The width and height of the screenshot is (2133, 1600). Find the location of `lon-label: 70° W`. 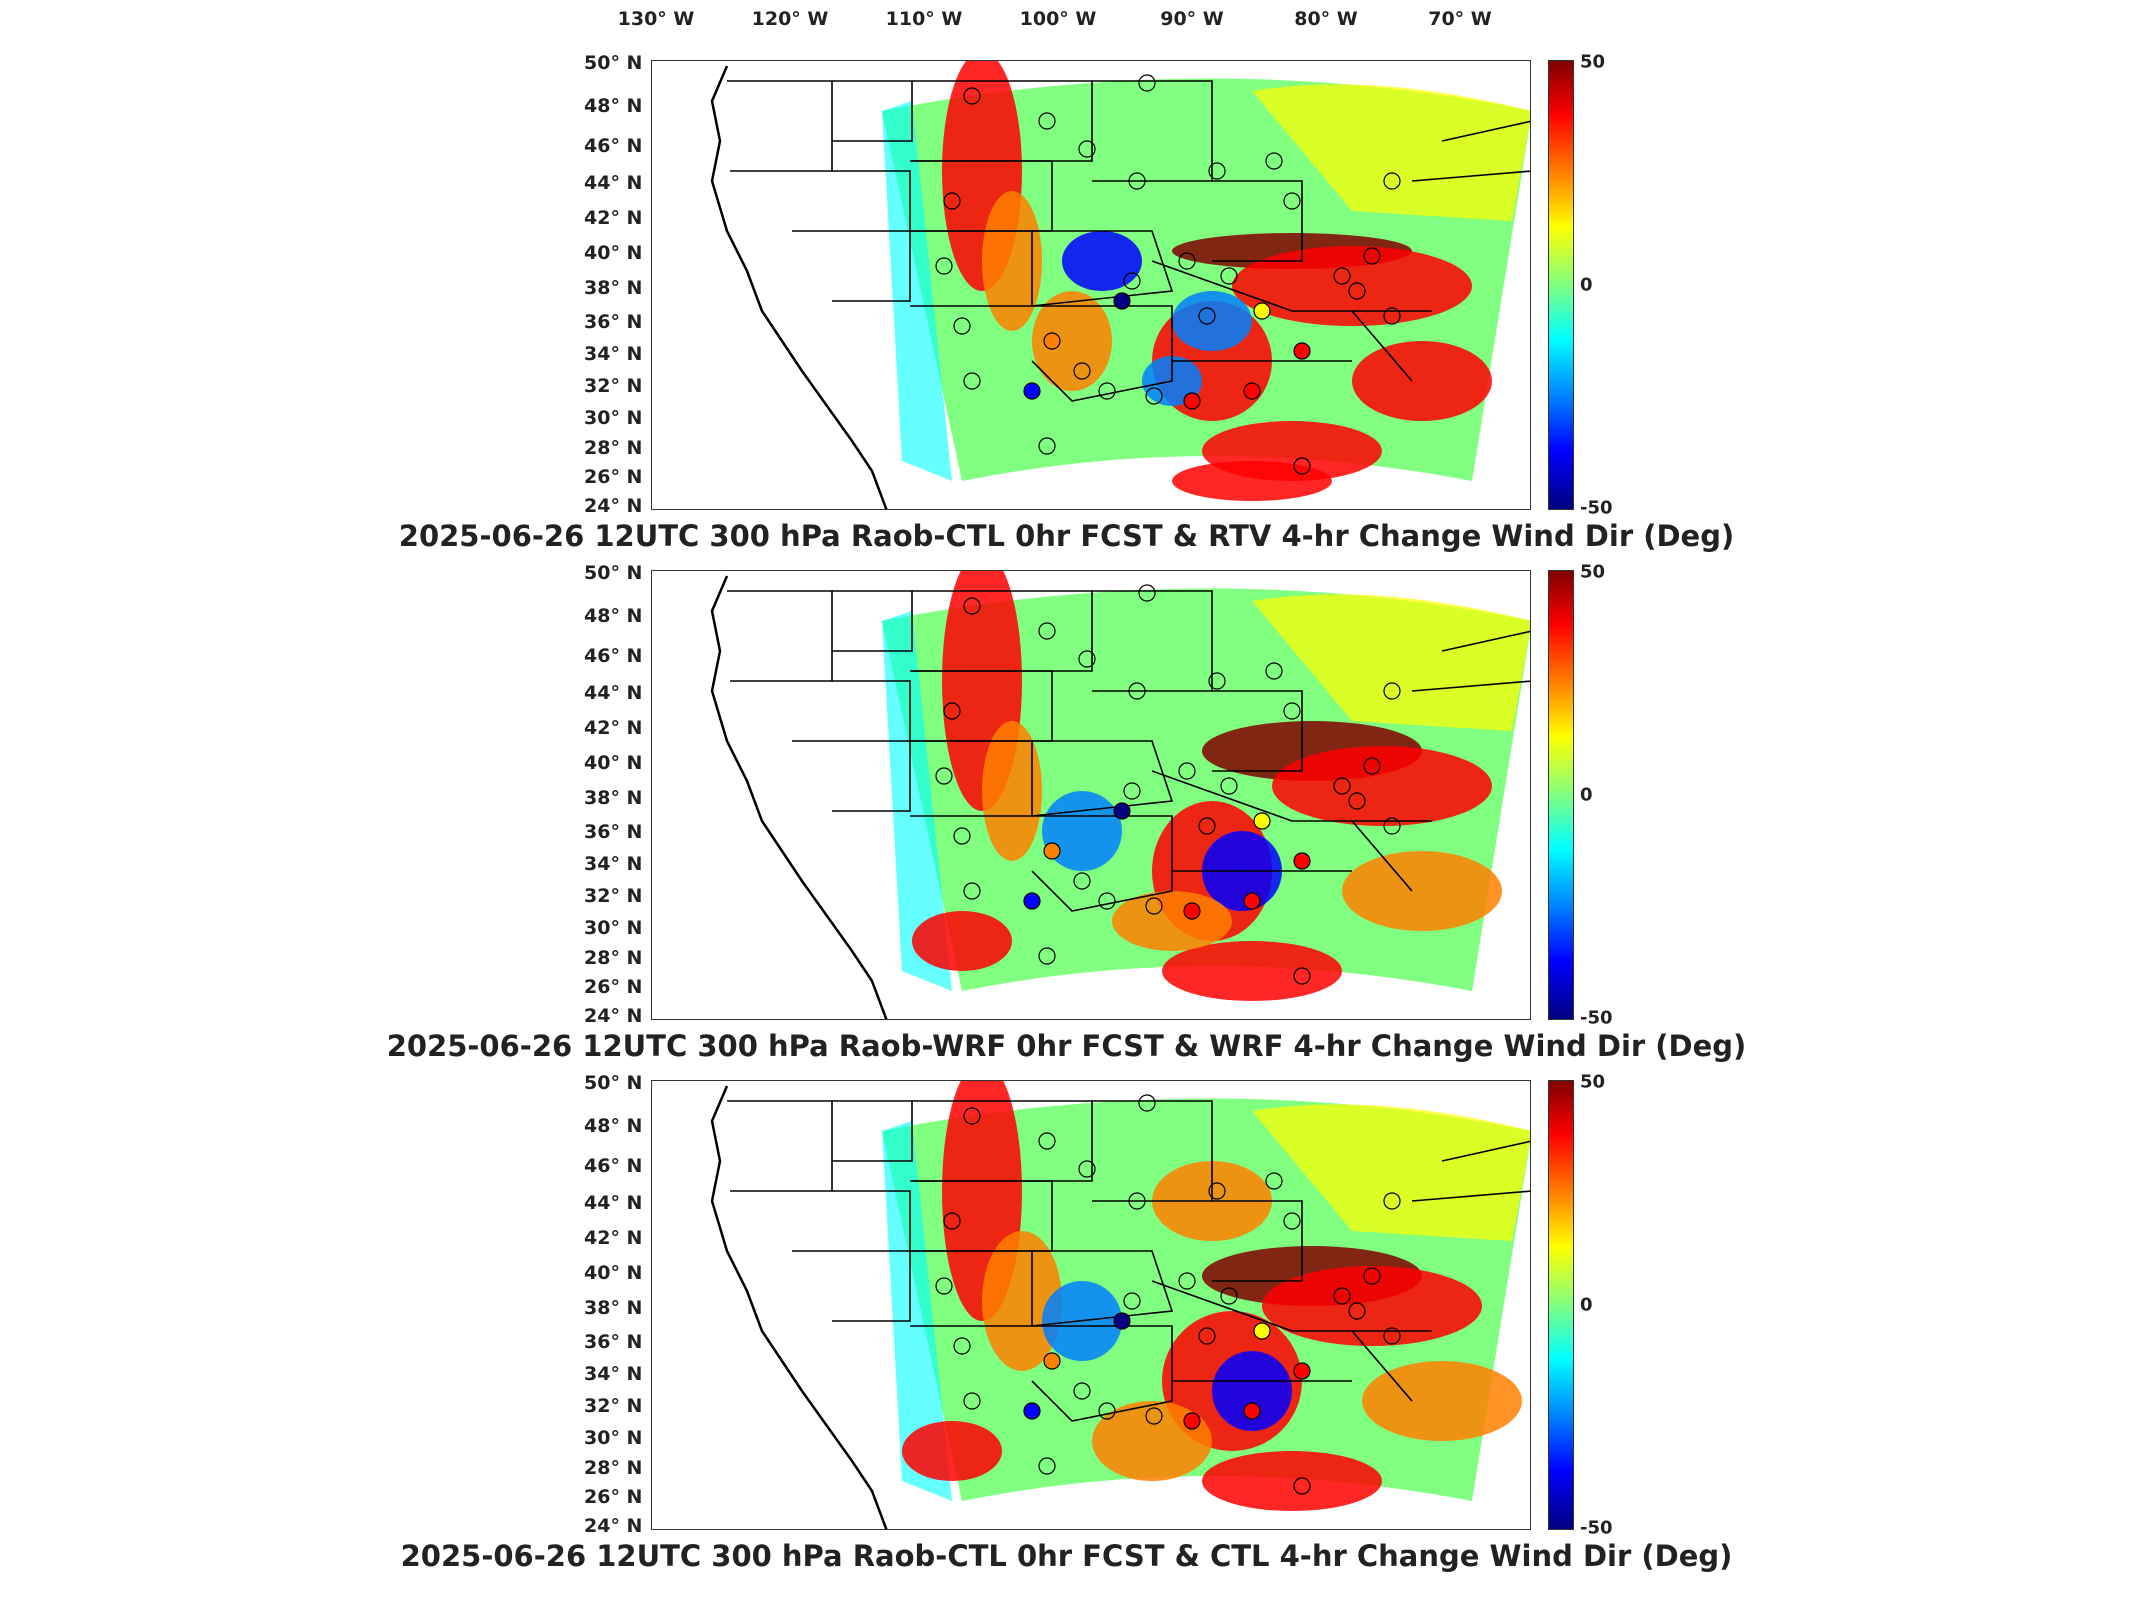

lon-label: 70° W is located at coordinates (1460, 19).